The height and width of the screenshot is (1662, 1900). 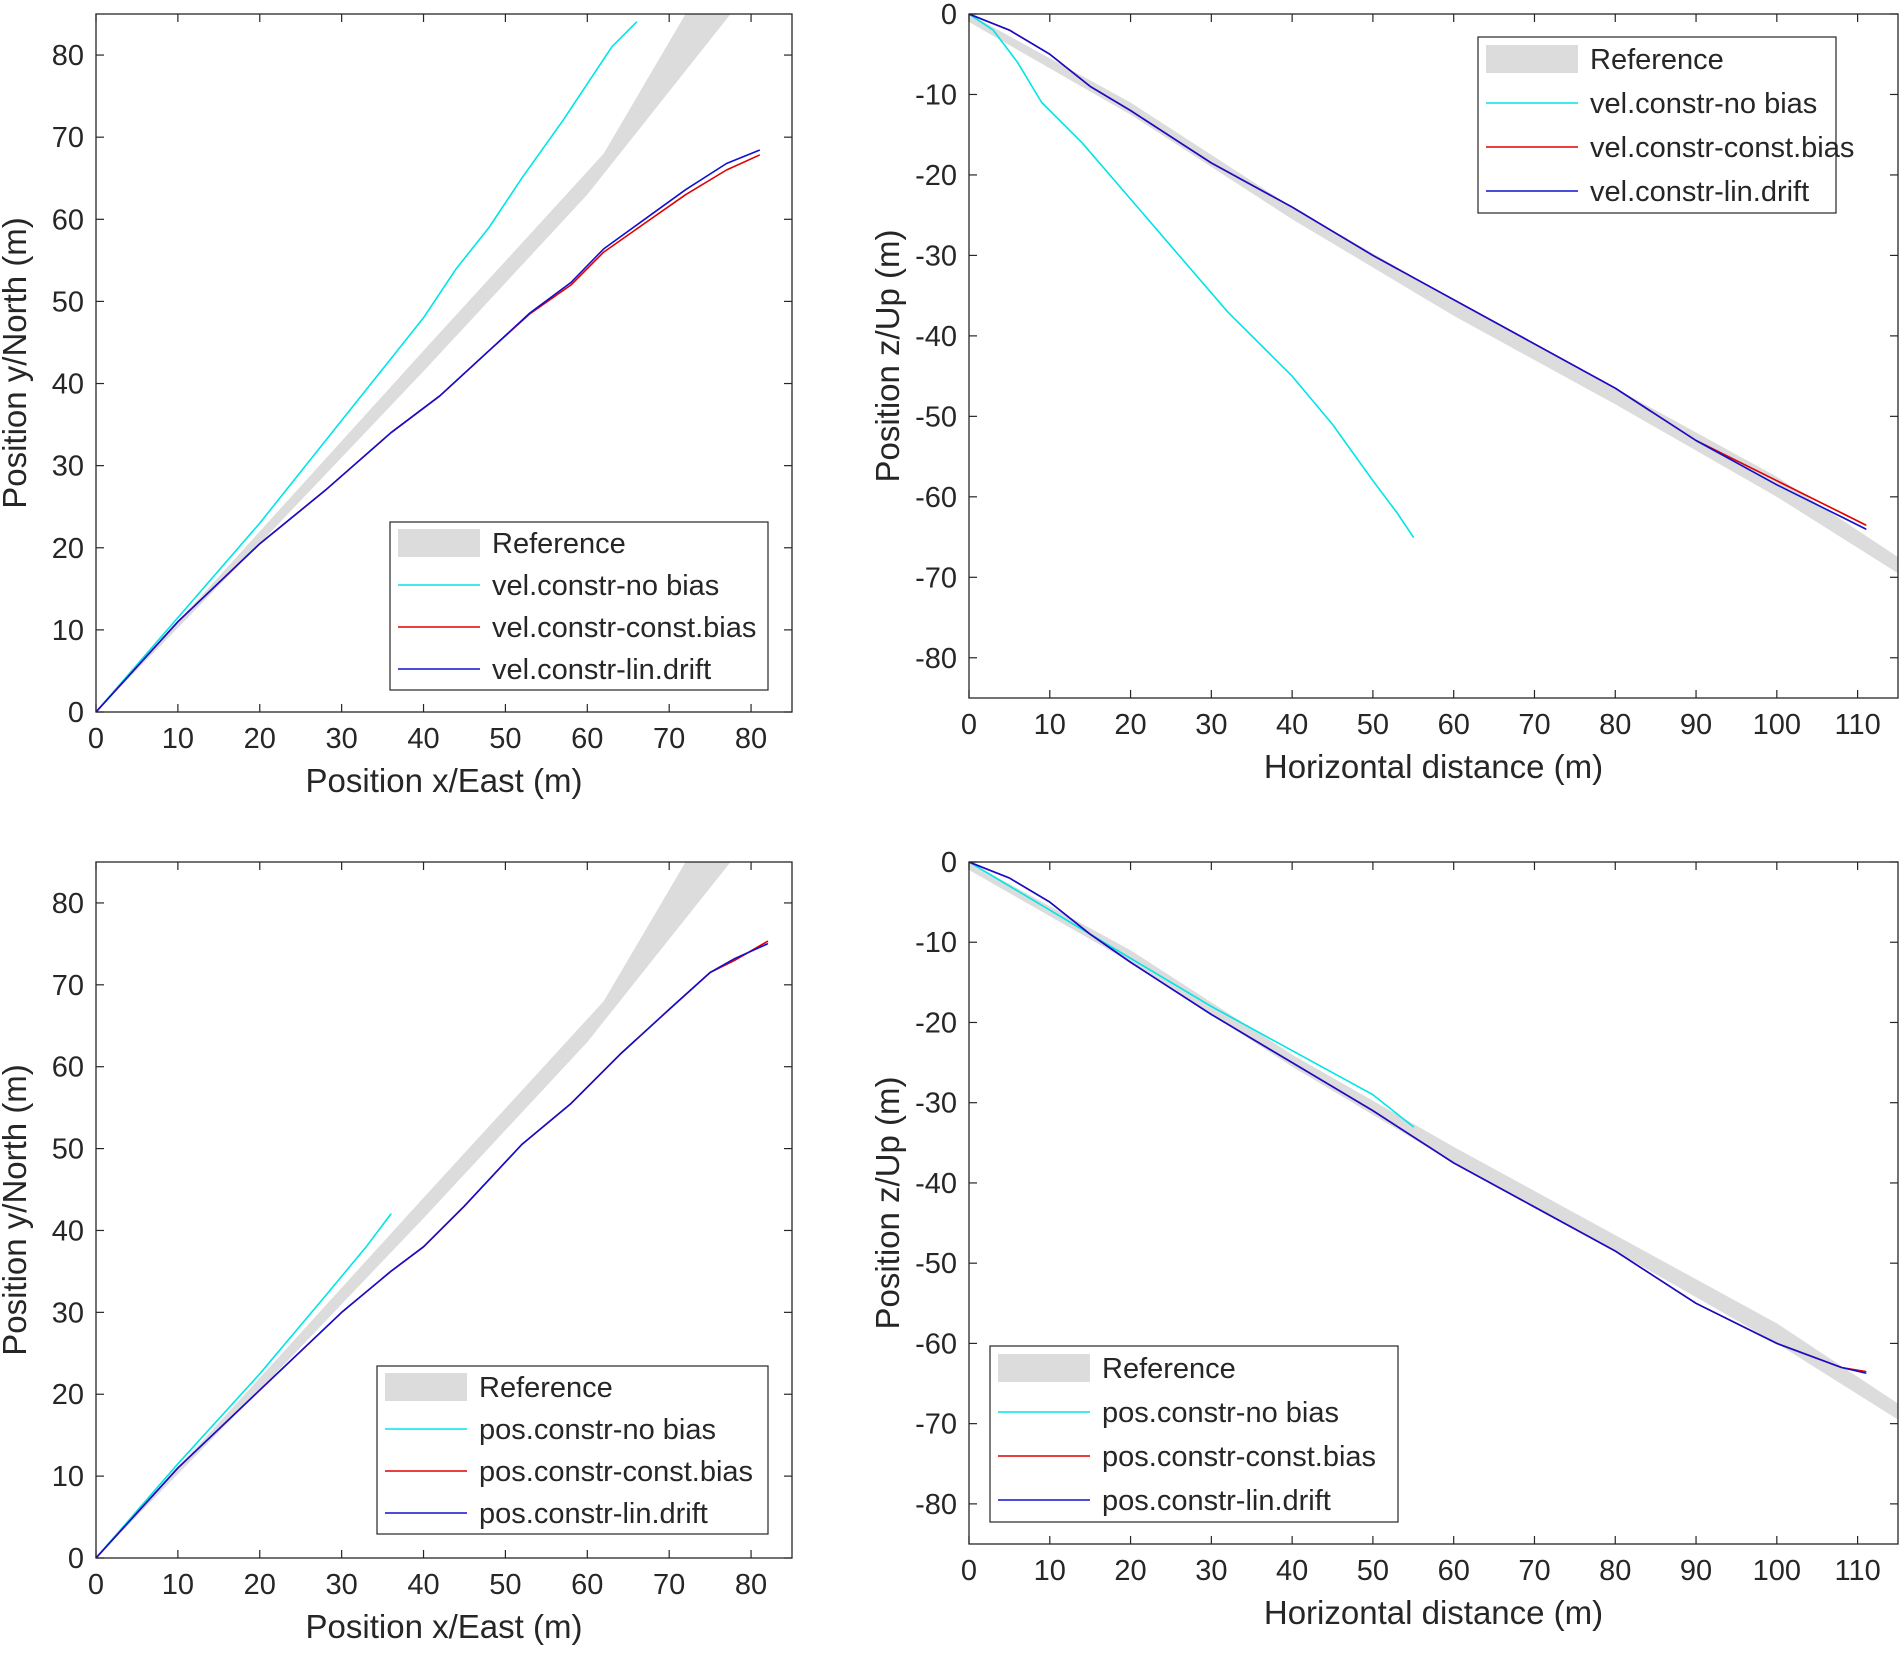 I want to click on series-line-pos-constr-lin-drift, so click(x=1418, y=1118).